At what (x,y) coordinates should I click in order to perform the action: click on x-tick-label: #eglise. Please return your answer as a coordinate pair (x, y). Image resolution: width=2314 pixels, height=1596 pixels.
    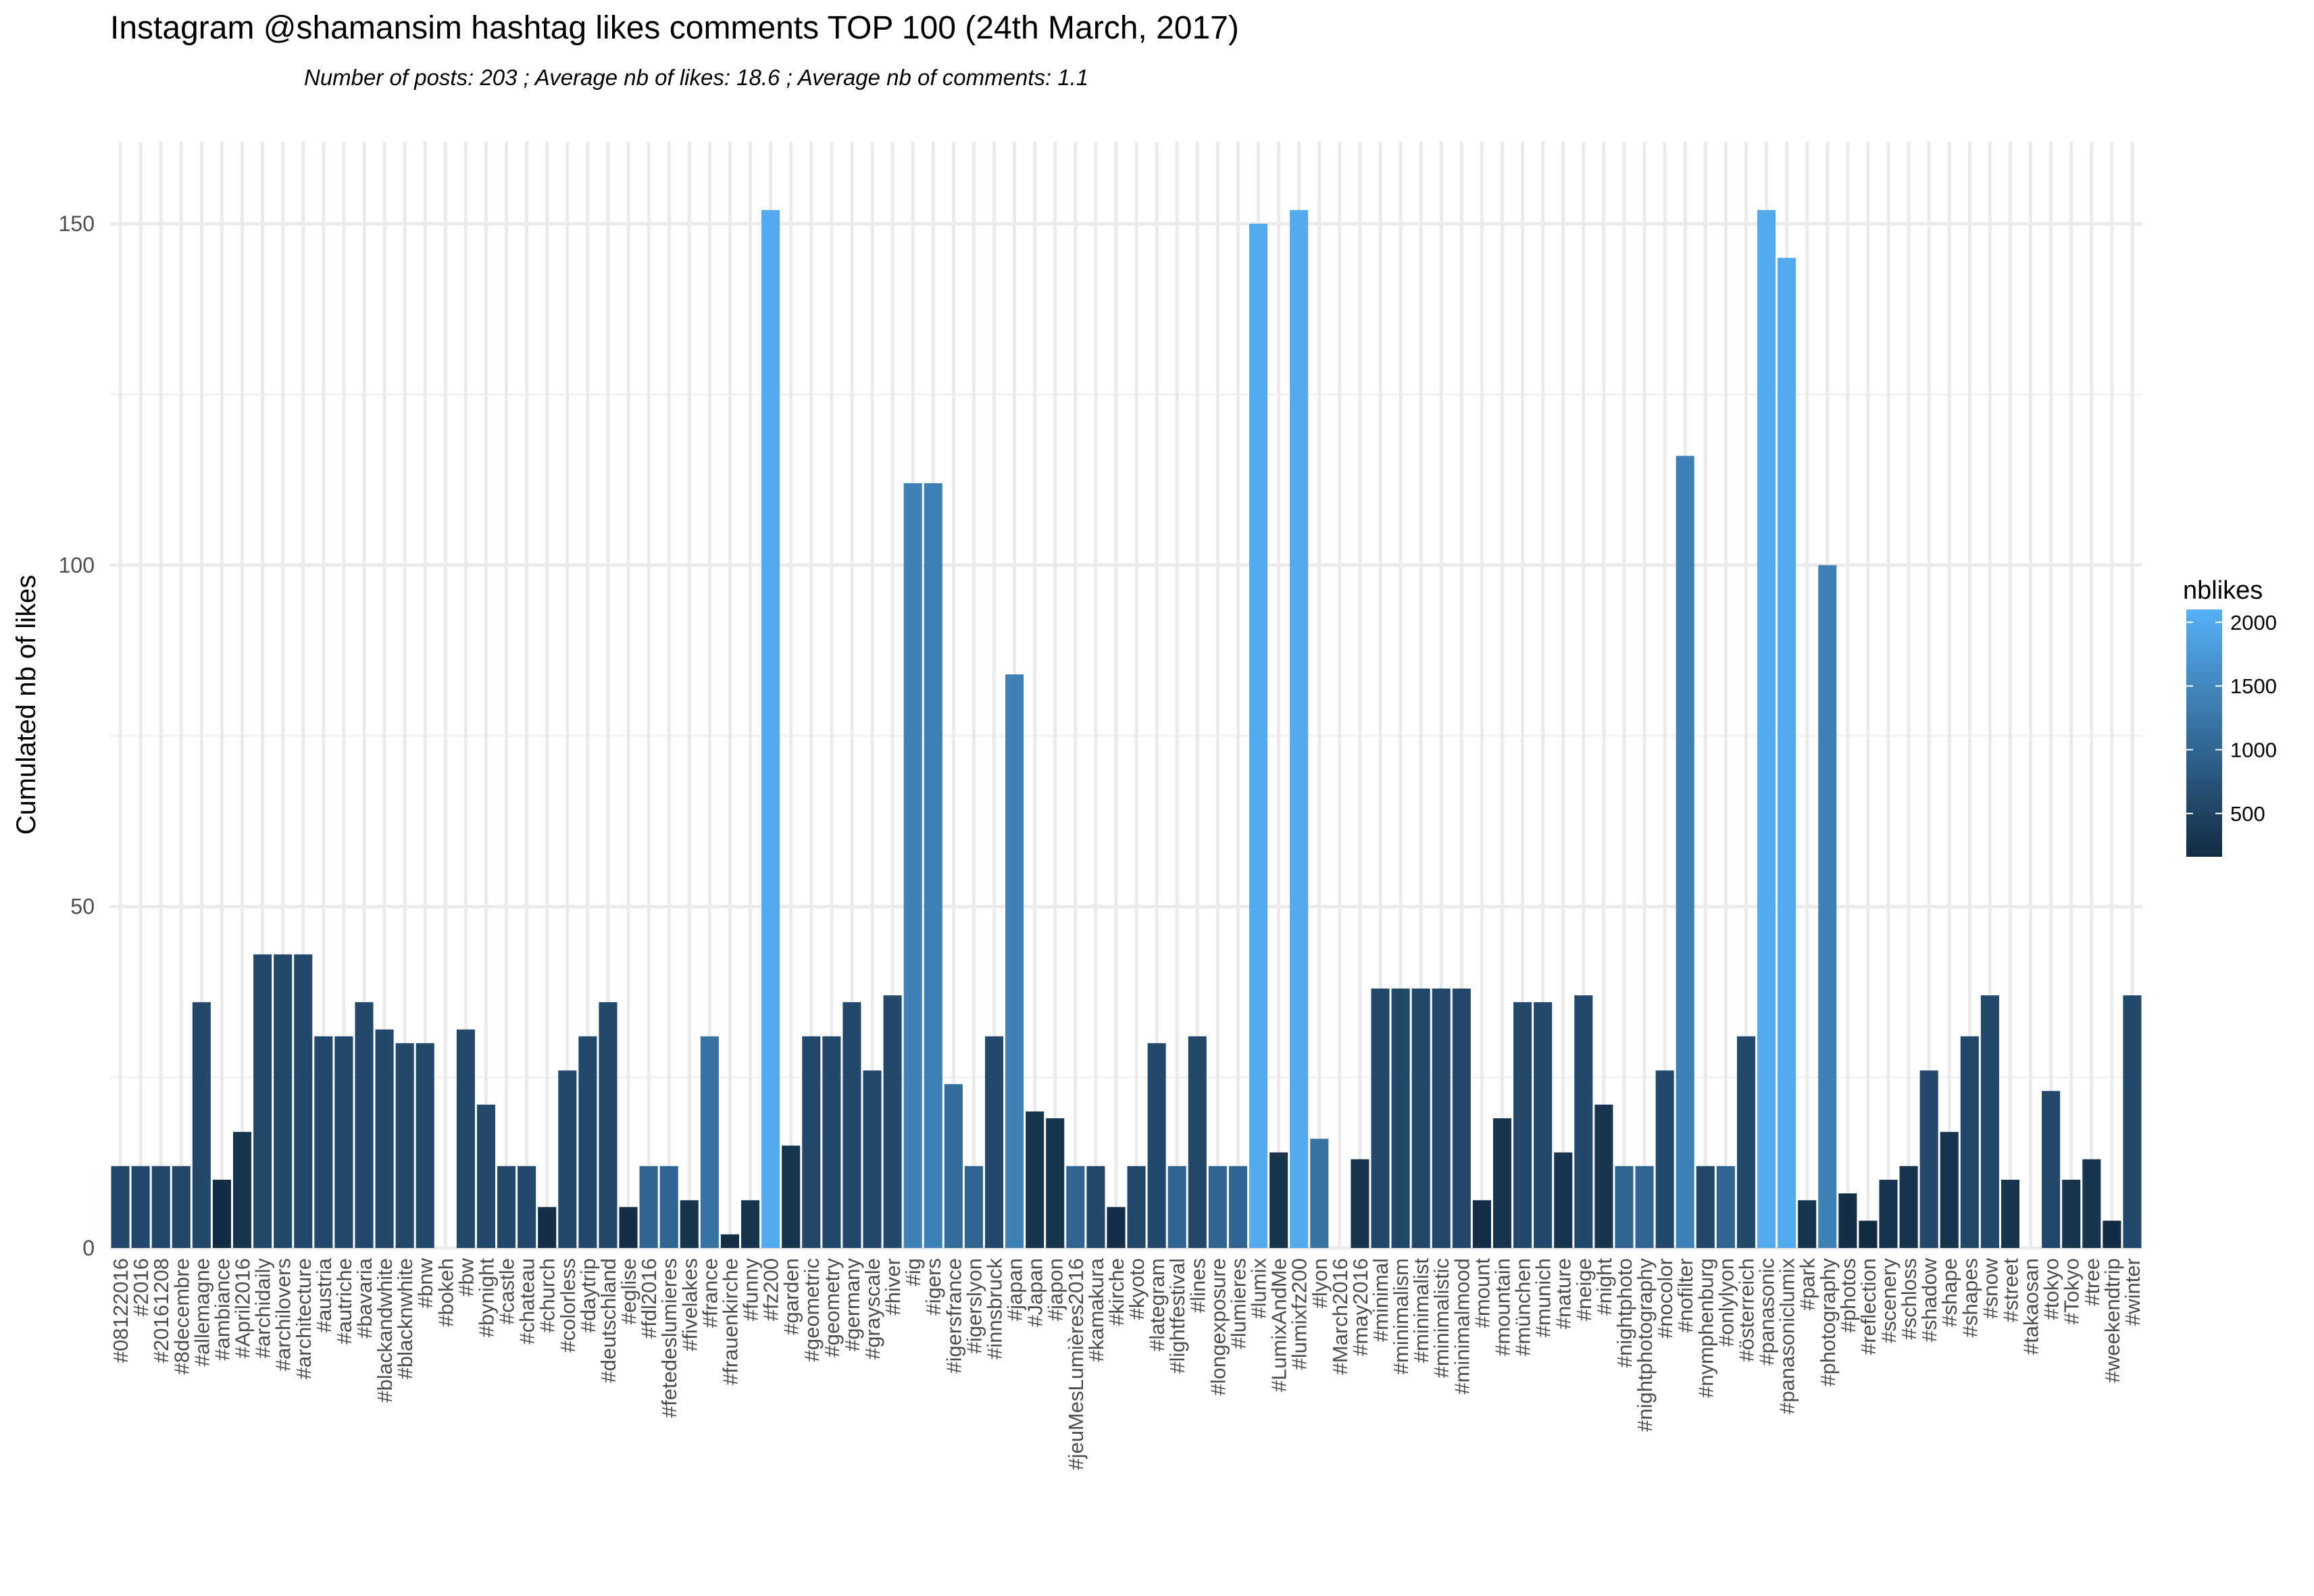
    Looking at the image, I should click on (629, 1291).